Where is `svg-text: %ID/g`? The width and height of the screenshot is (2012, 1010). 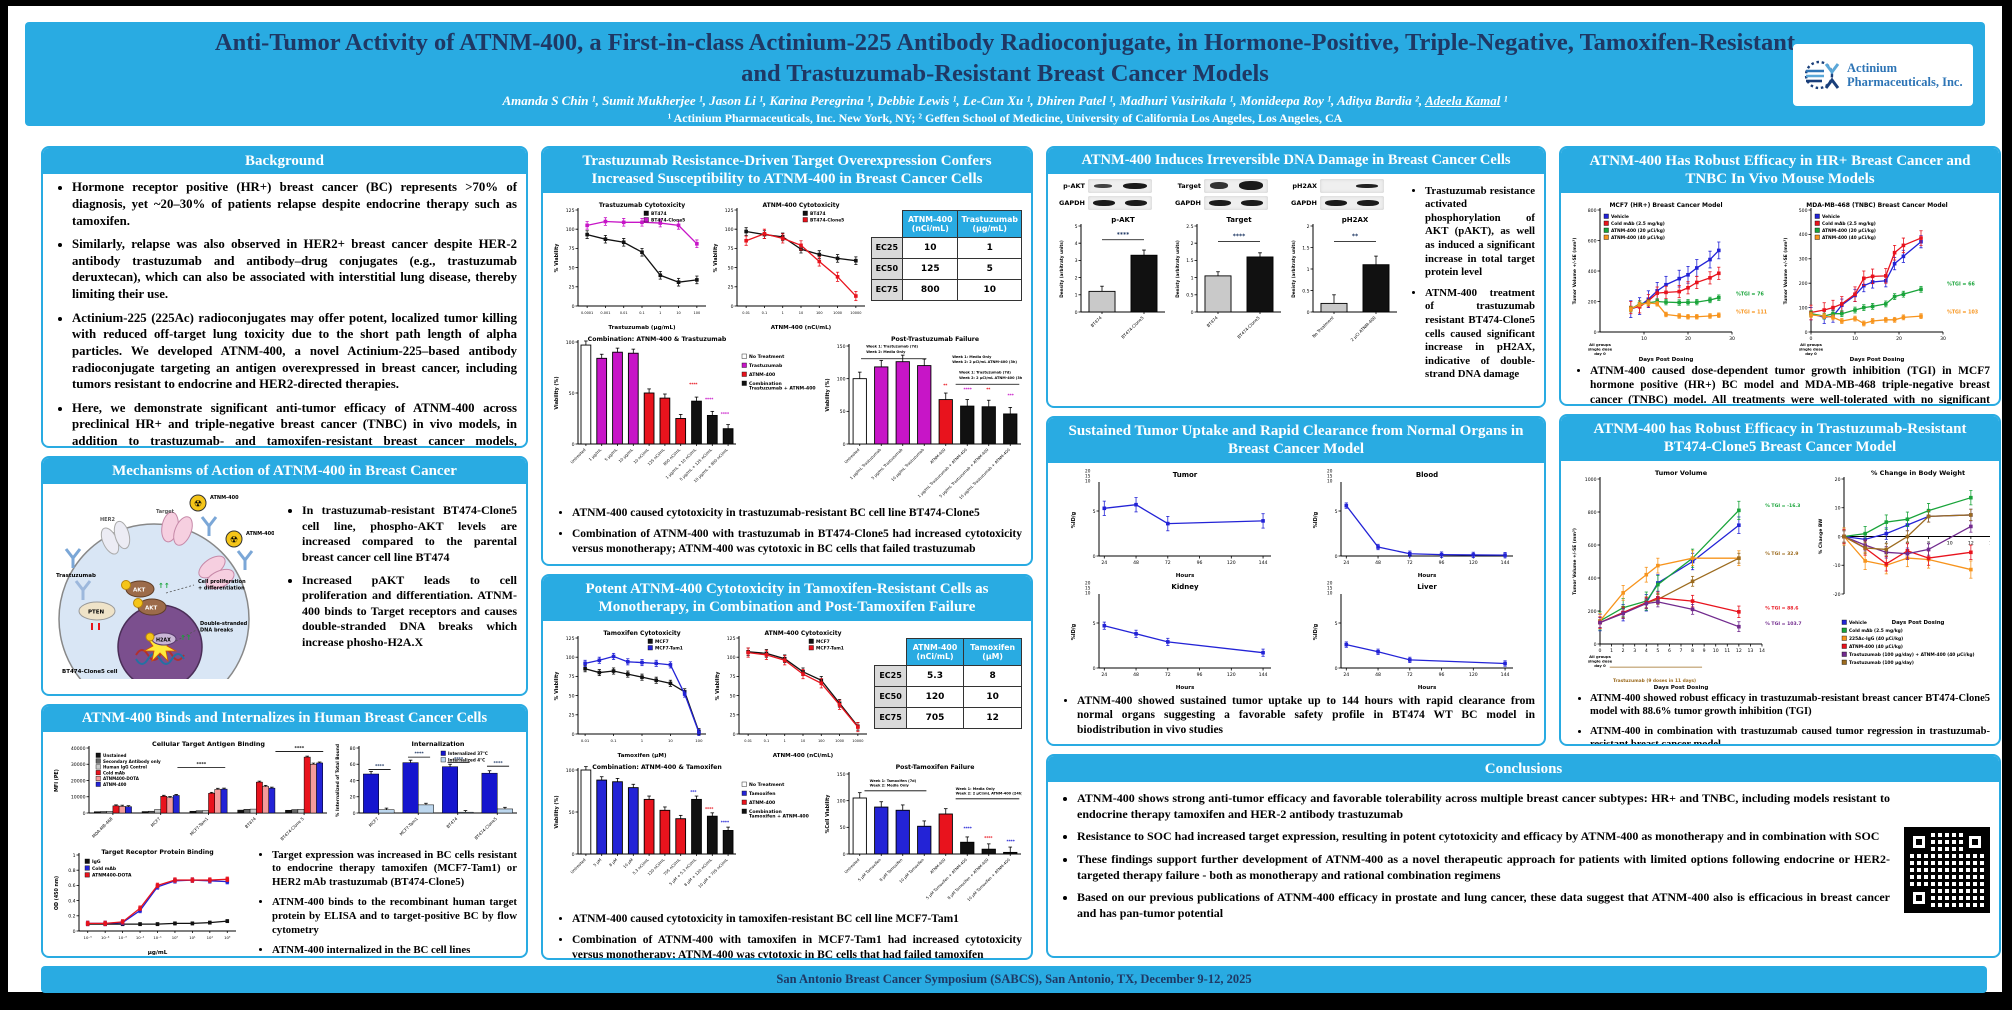
svg-text: %ID/g is located at coordinates (1316, 519).